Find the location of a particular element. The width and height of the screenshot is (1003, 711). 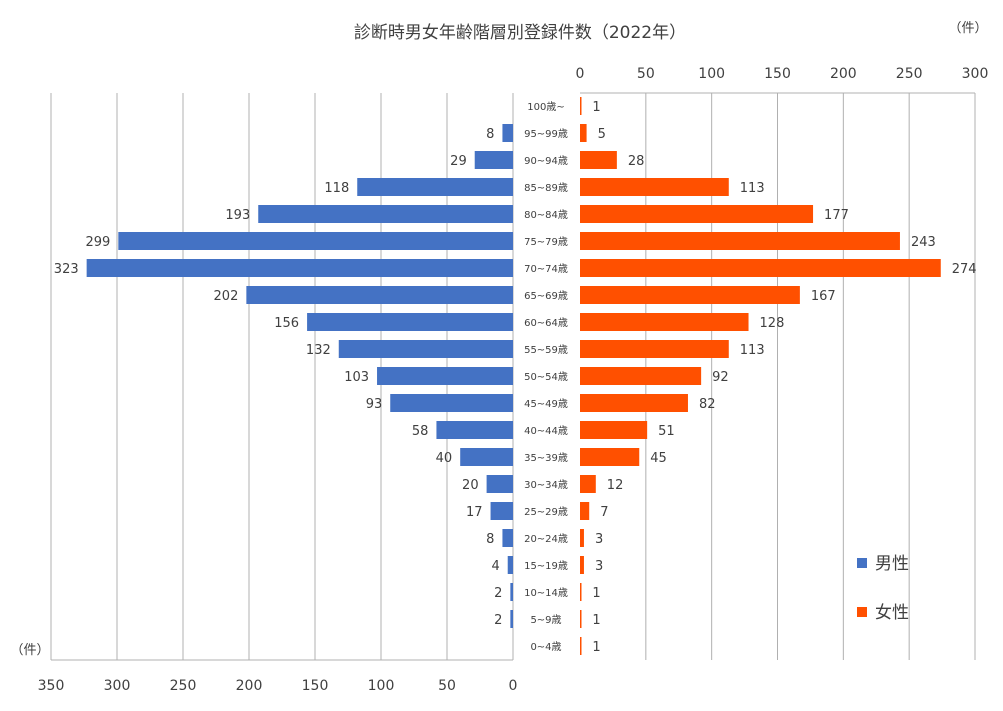

male-data-label: 118 is located at coordinates (336, 188).